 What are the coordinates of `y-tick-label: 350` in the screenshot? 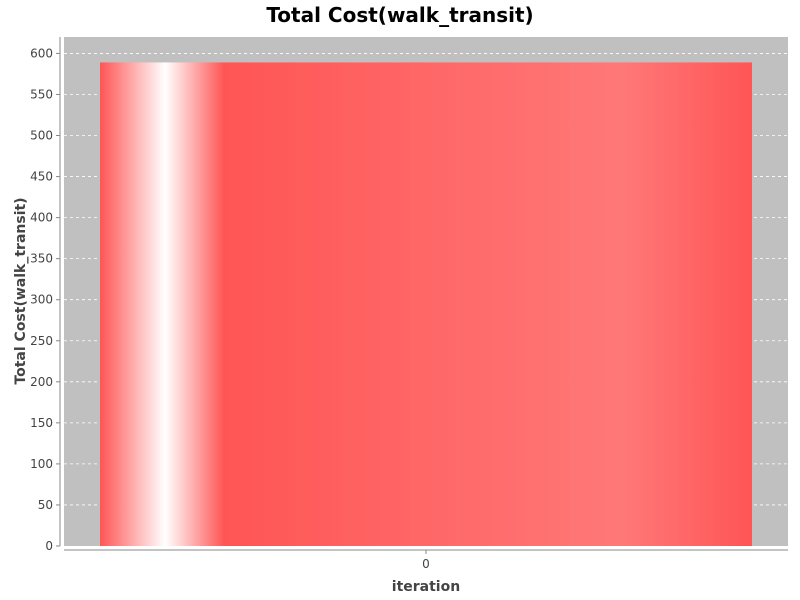 It's located at (41, 259).